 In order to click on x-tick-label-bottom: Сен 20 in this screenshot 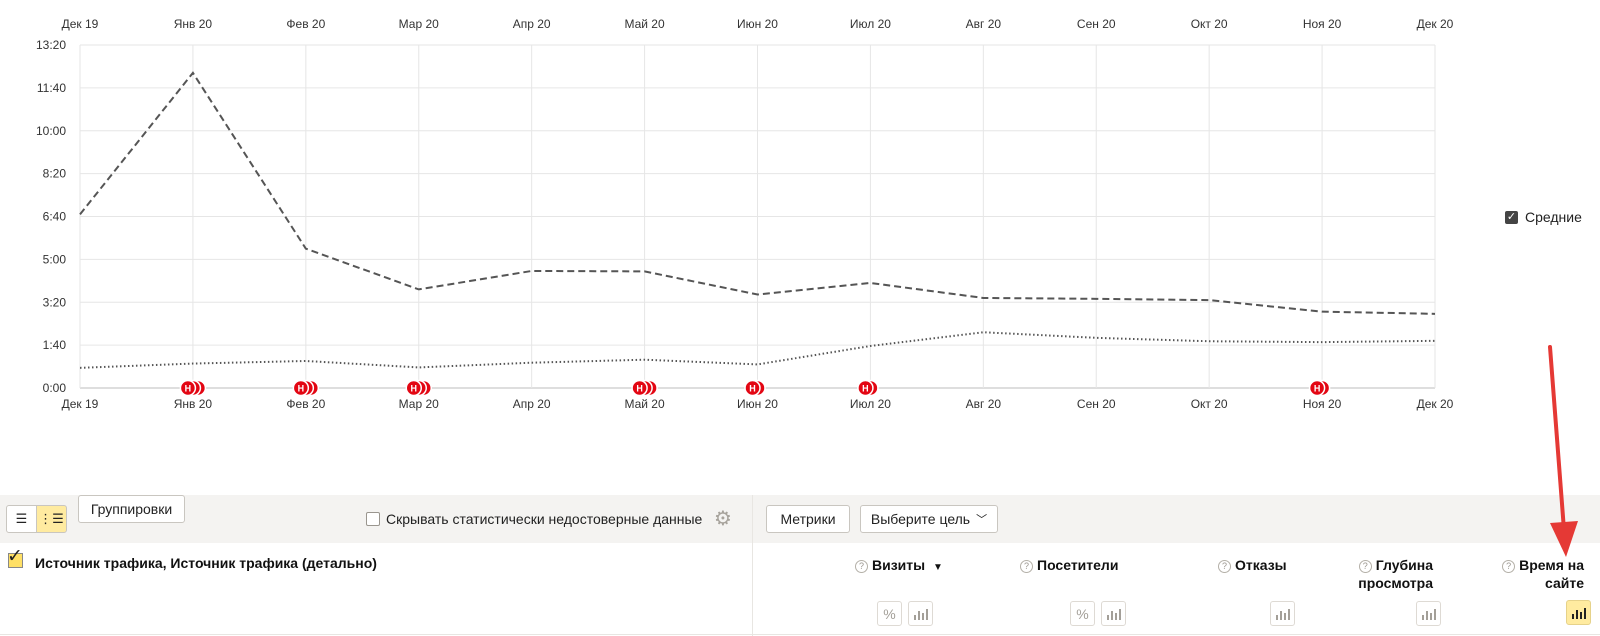, I will do `click(1096, 404)`.